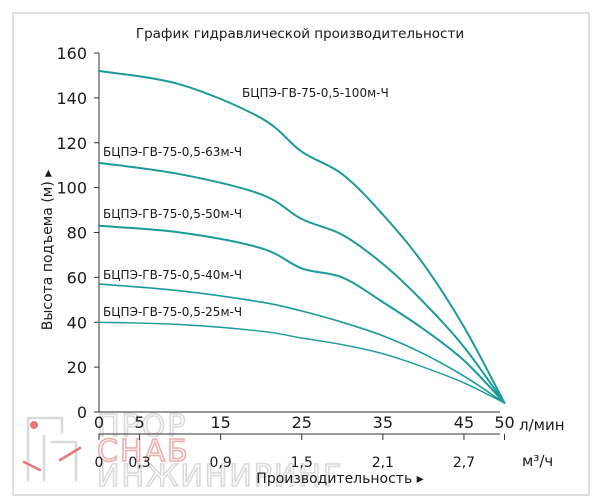 The height and width of the screenshot is (503, 600). I want to click on watermark-line-2: СНАБ, so click(143, 451).